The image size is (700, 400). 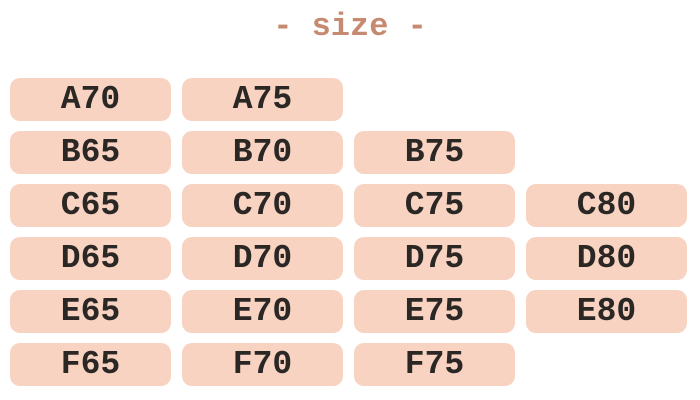 What do you see at coordinates (348, 152) in the screenshot?
I see `size-row: B65 B70 B75` at bounding box center [348, 152].